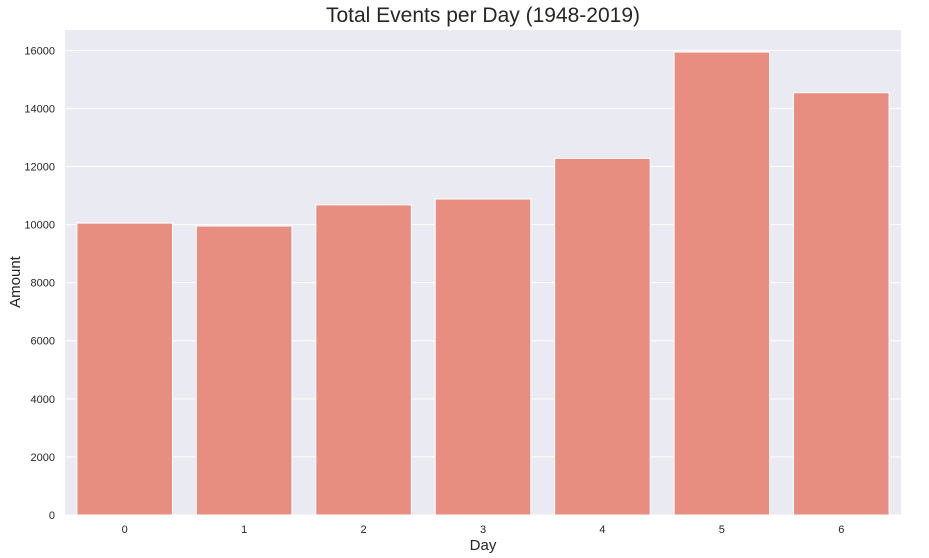 The width and height of the screenshot is (929, 558). Describe the element at coordinates (15, 281) in the screenshot. I see `y-axis-label: Amount` at that location.